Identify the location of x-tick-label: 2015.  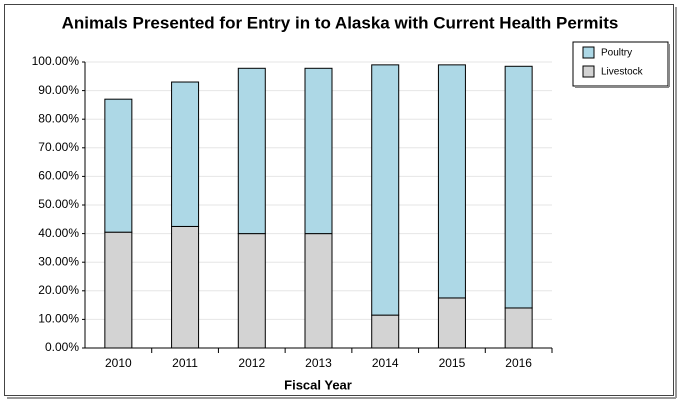
(452, 363).